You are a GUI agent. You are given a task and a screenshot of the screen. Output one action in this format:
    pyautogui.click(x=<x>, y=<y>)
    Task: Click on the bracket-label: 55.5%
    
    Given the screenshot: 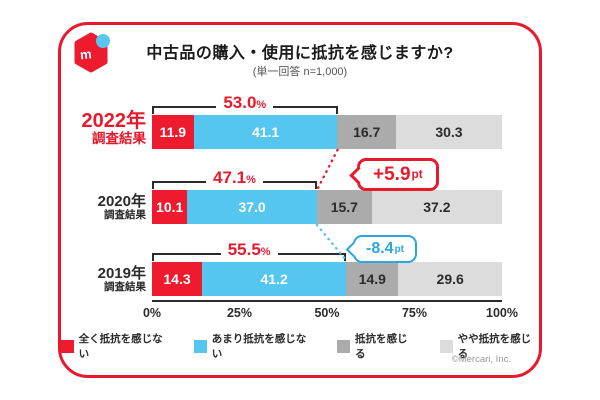 What is the action you would take?
    pyautogui.click(x=249, y=251)
    